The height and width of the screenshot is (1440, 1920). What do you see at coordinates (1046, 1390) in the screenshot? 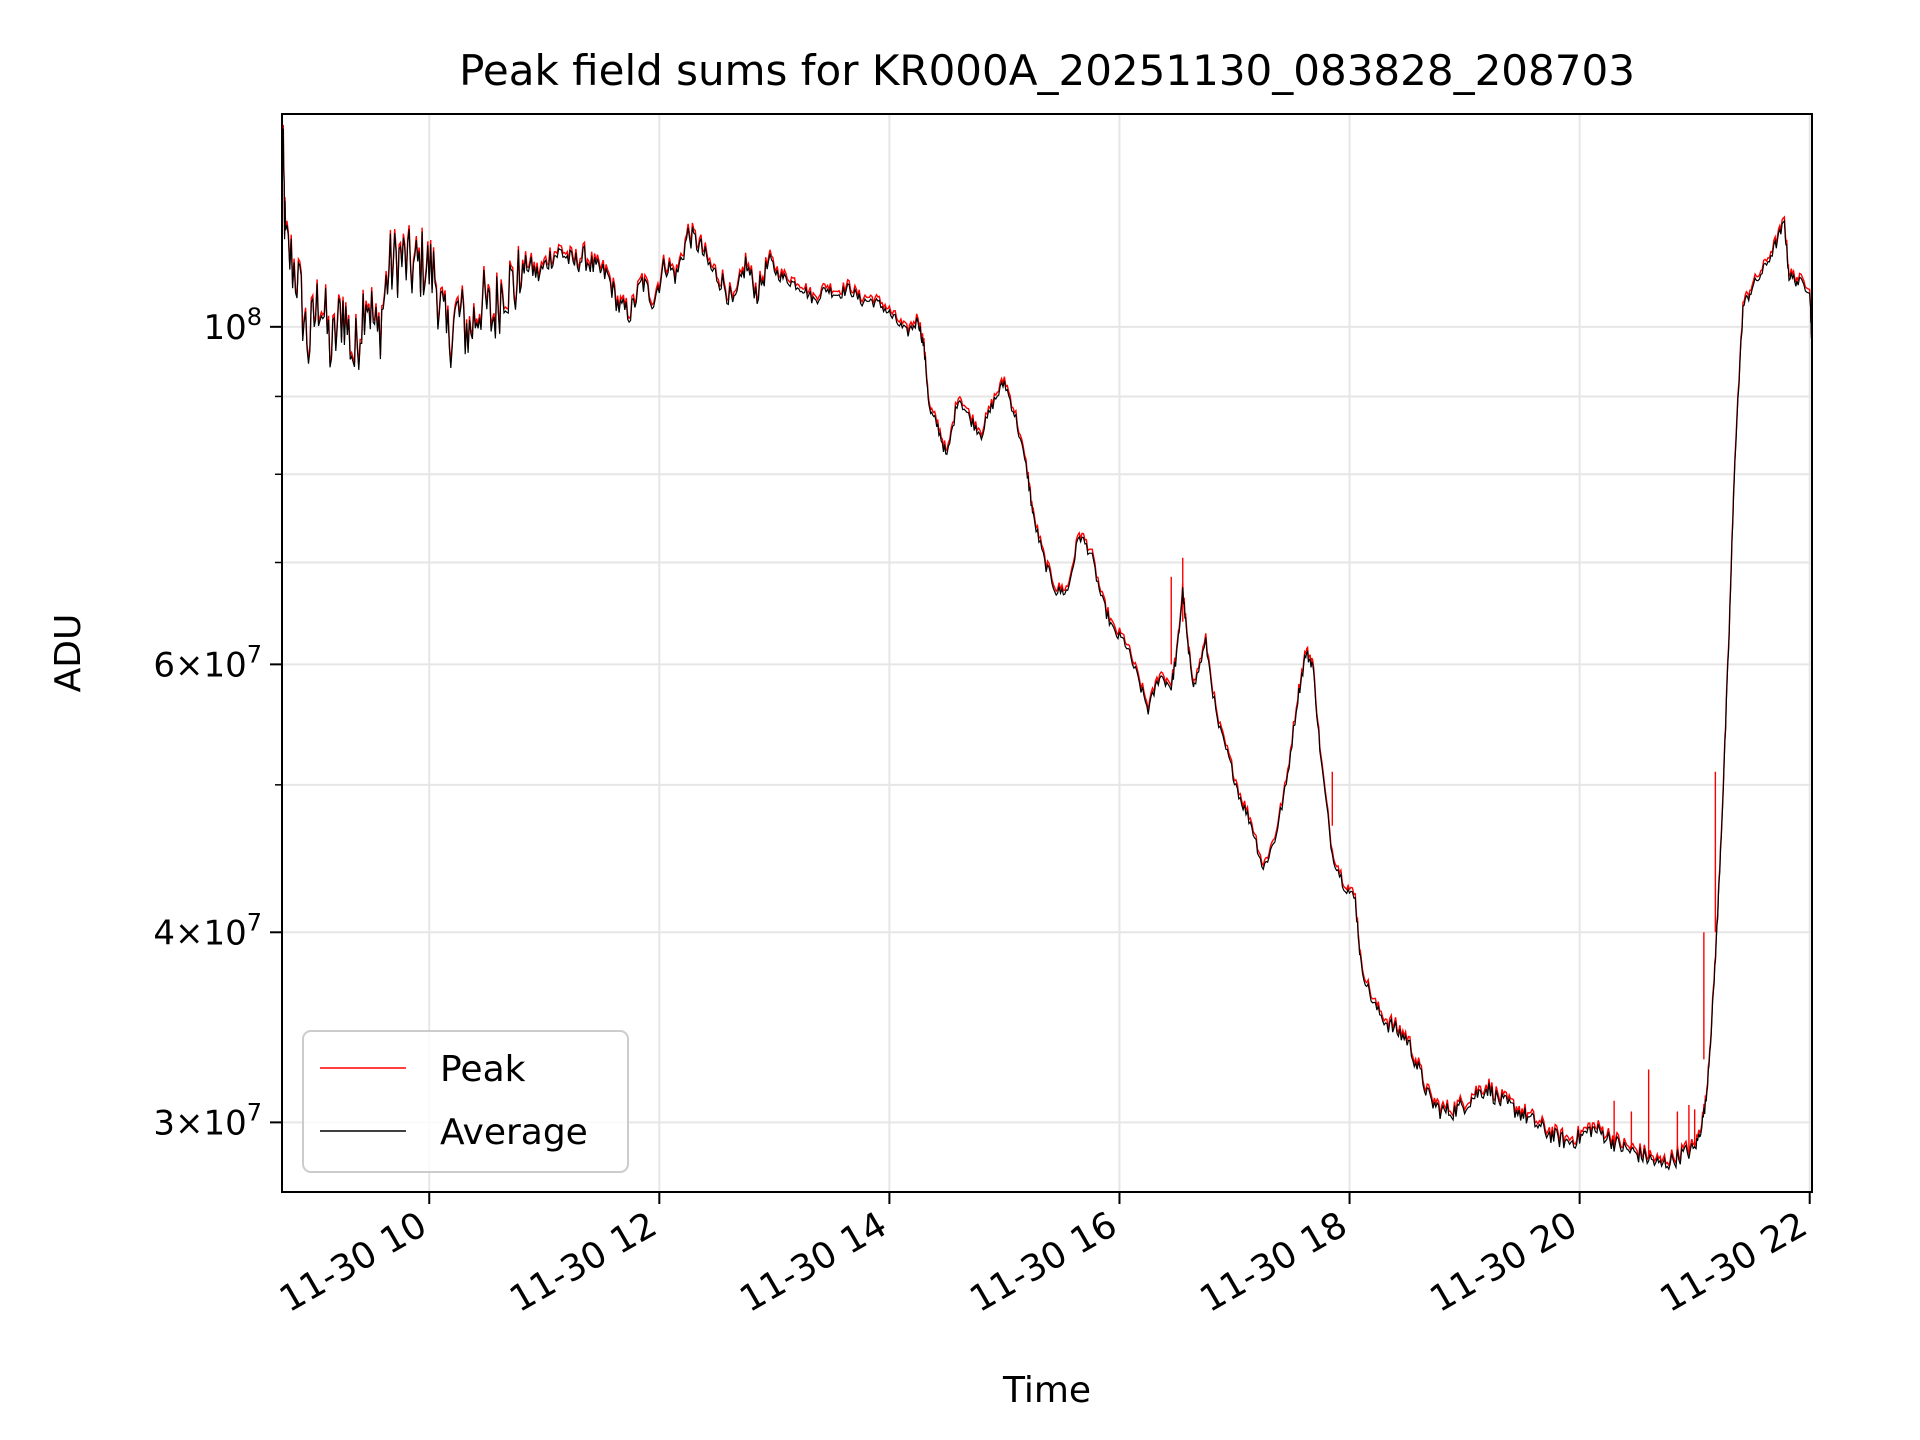
I see `x-axis-label: Time` at bounding box center [1046, 1390].